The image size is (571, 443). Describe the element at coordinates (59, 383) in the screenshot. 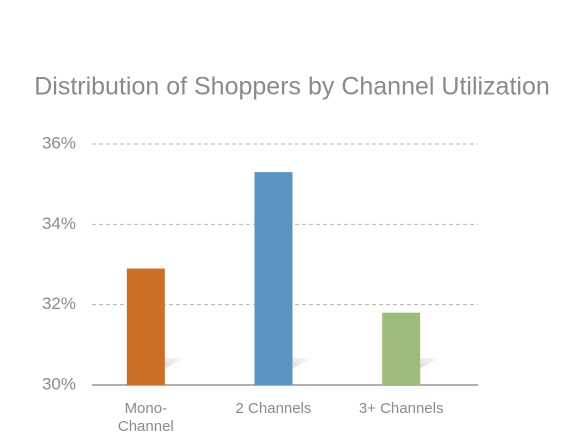

I see `y-tick-label: 30%` at that location.